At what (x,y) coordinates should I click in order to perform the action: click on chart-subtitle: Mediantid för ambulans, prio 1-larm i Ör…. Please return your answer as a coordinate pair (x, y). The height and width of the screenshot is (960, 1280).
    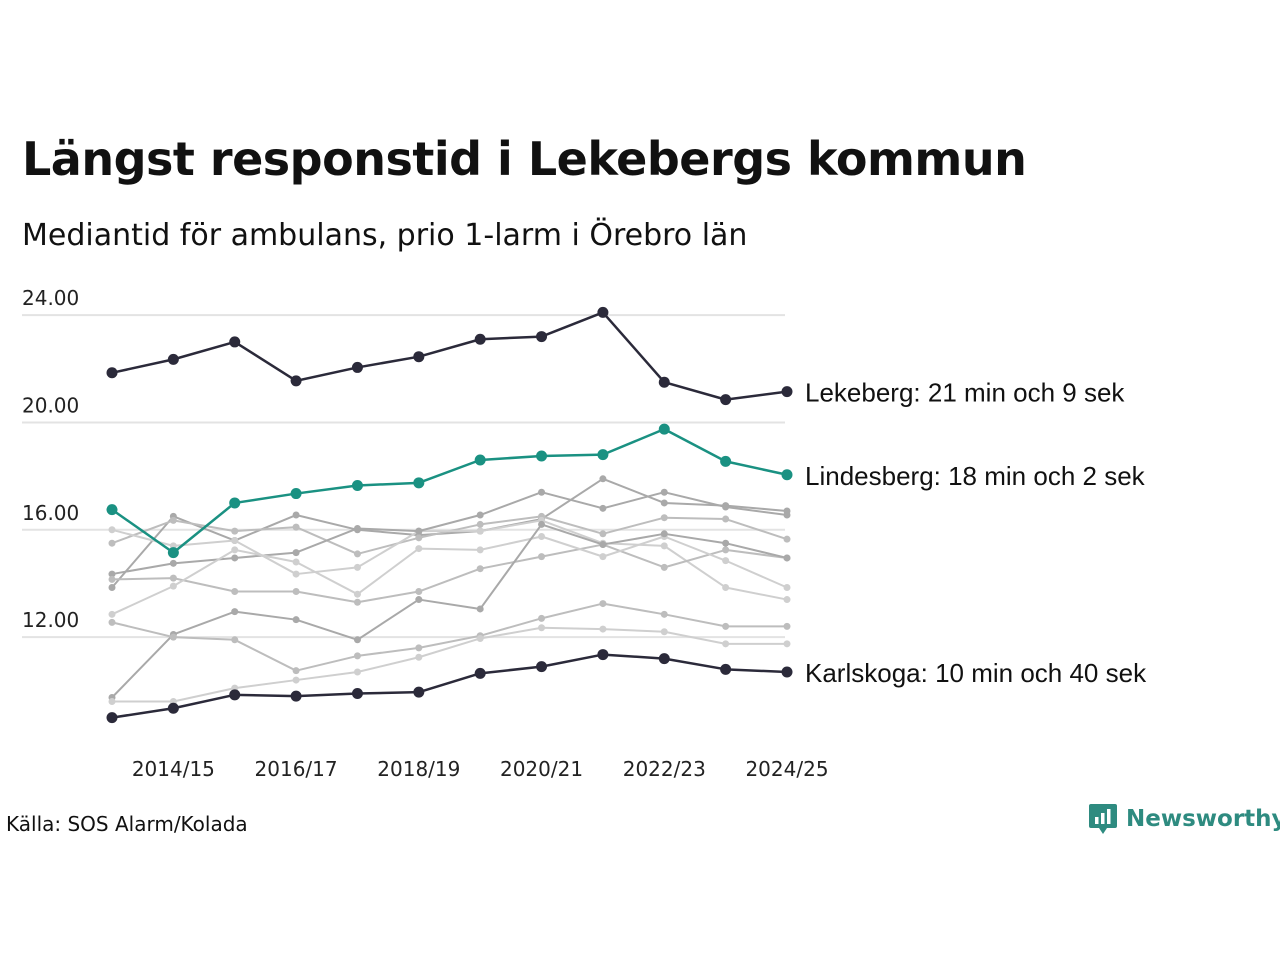
    Looking at the image, I should click on (385, 235).